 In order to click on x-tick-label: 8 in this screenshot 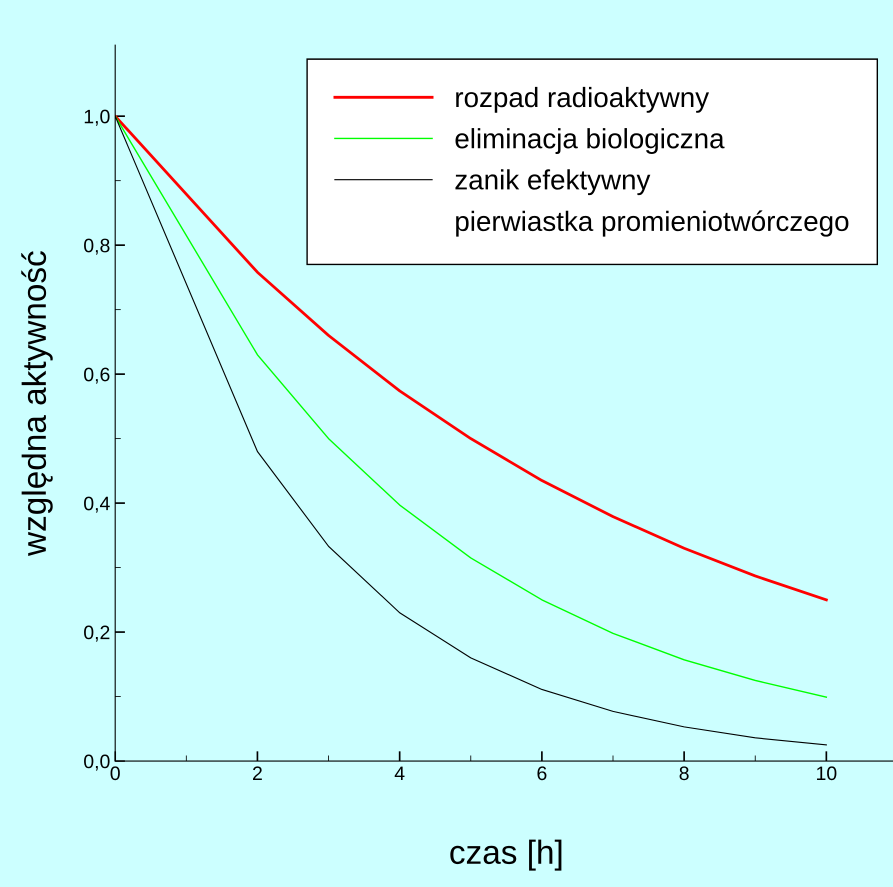, I will do `click(684, 773)`.